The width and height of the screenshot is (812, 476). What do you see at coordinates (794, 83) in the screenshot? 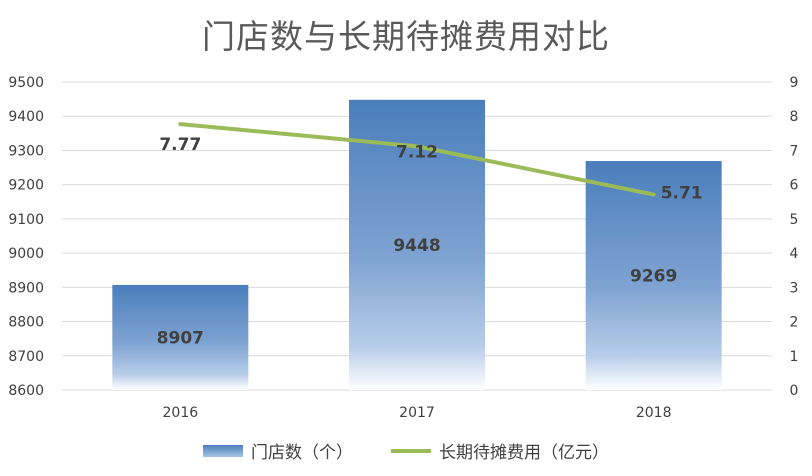
I see `y-right-tick-label: 9` at bounding box center [794, 83].